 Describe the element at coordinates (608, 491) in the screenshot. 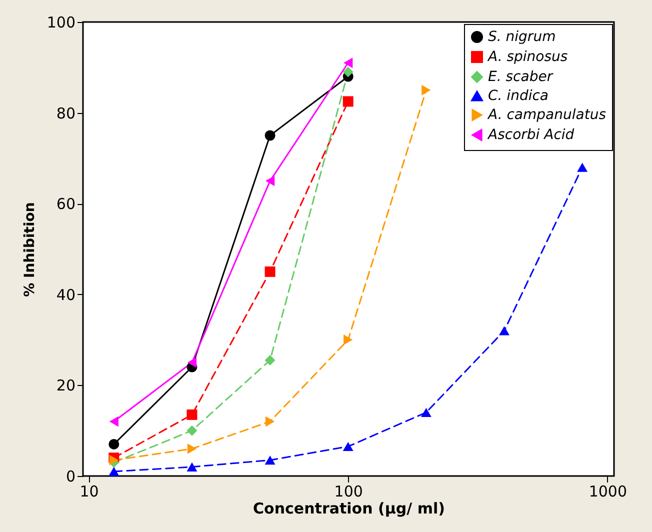

I see `x-tick-label: 1000` at that location.